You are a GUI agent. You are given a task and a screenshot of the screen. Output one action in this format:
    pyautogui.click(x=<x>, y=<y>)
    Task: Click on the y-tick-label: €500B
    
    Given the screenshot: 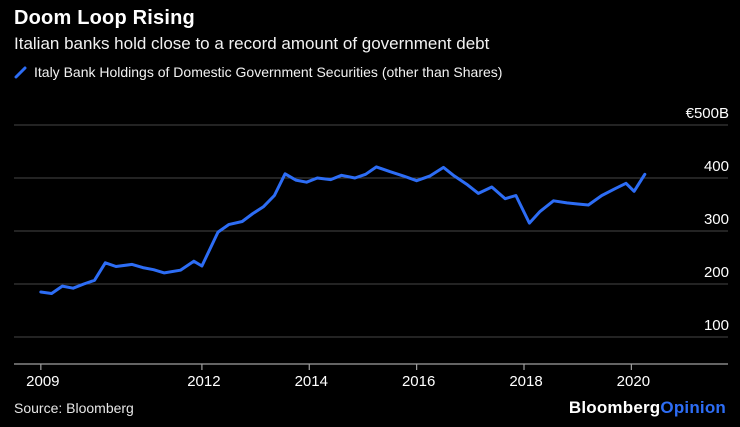 What is the action you would take?
    pyautogui.click(x=707, y=113)
    